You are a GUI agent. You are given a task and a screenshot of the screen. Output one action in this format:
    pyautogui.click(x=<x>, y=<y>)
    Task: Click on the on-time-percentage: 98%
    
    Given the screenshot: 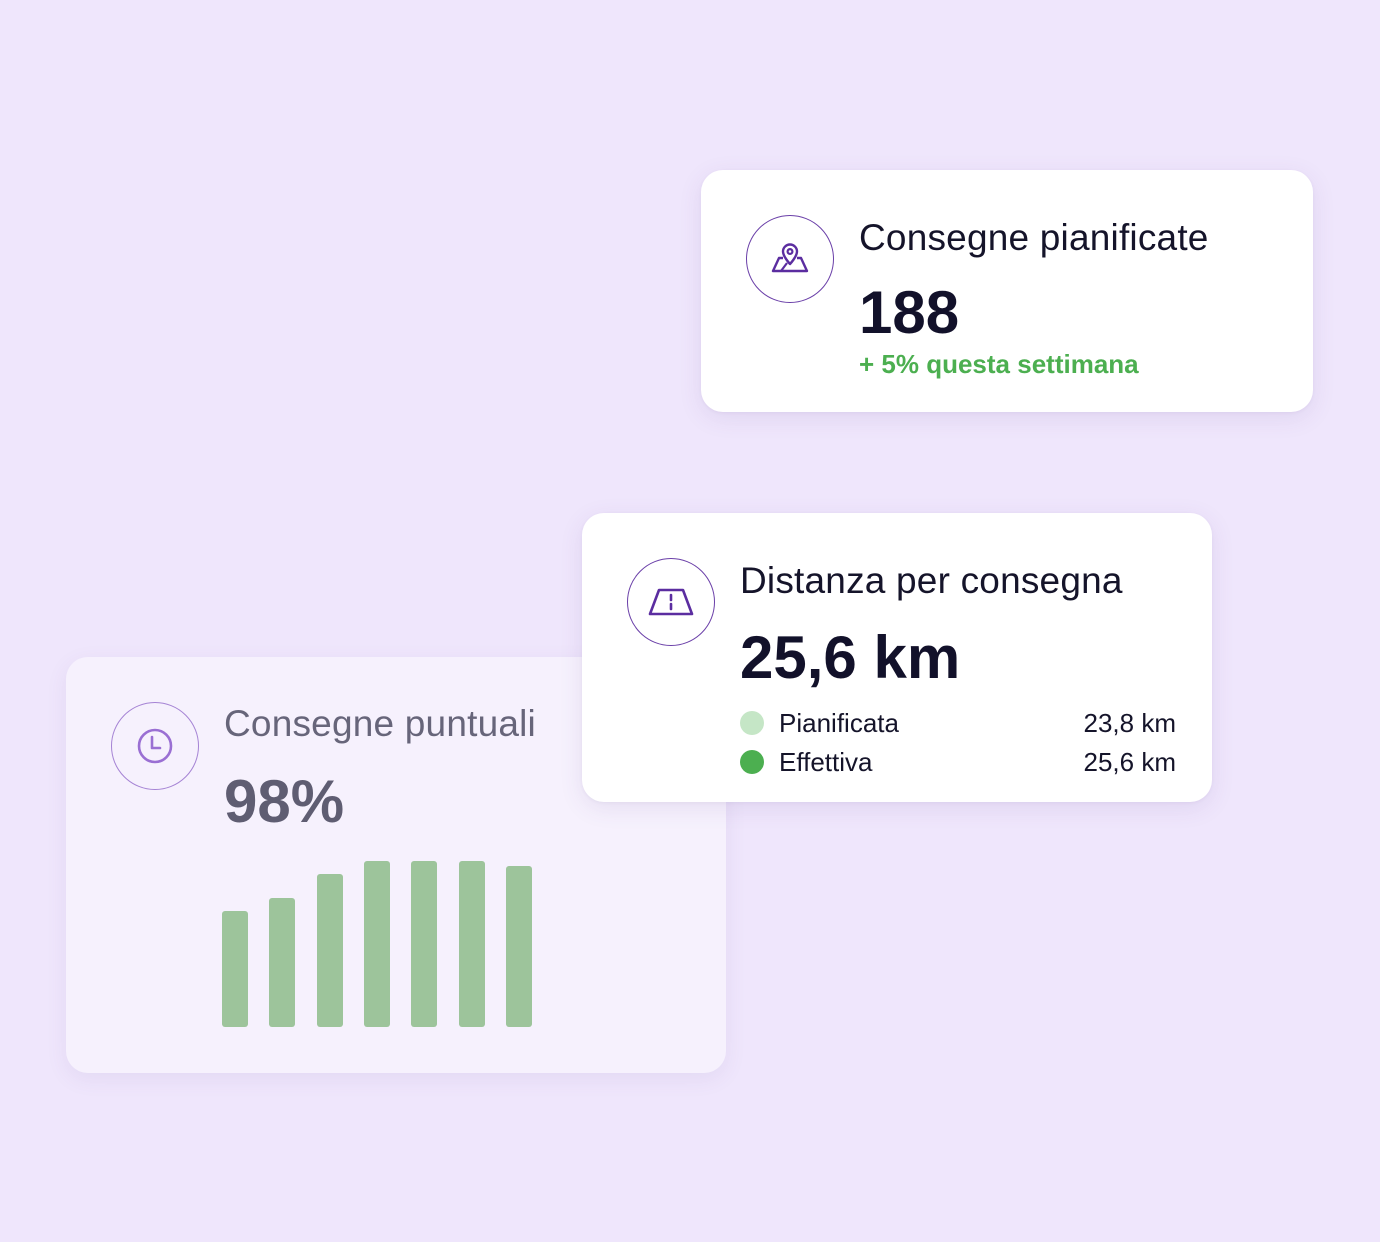 What is the action you would take?
    pyautogui.click(x=284, y=801)
    